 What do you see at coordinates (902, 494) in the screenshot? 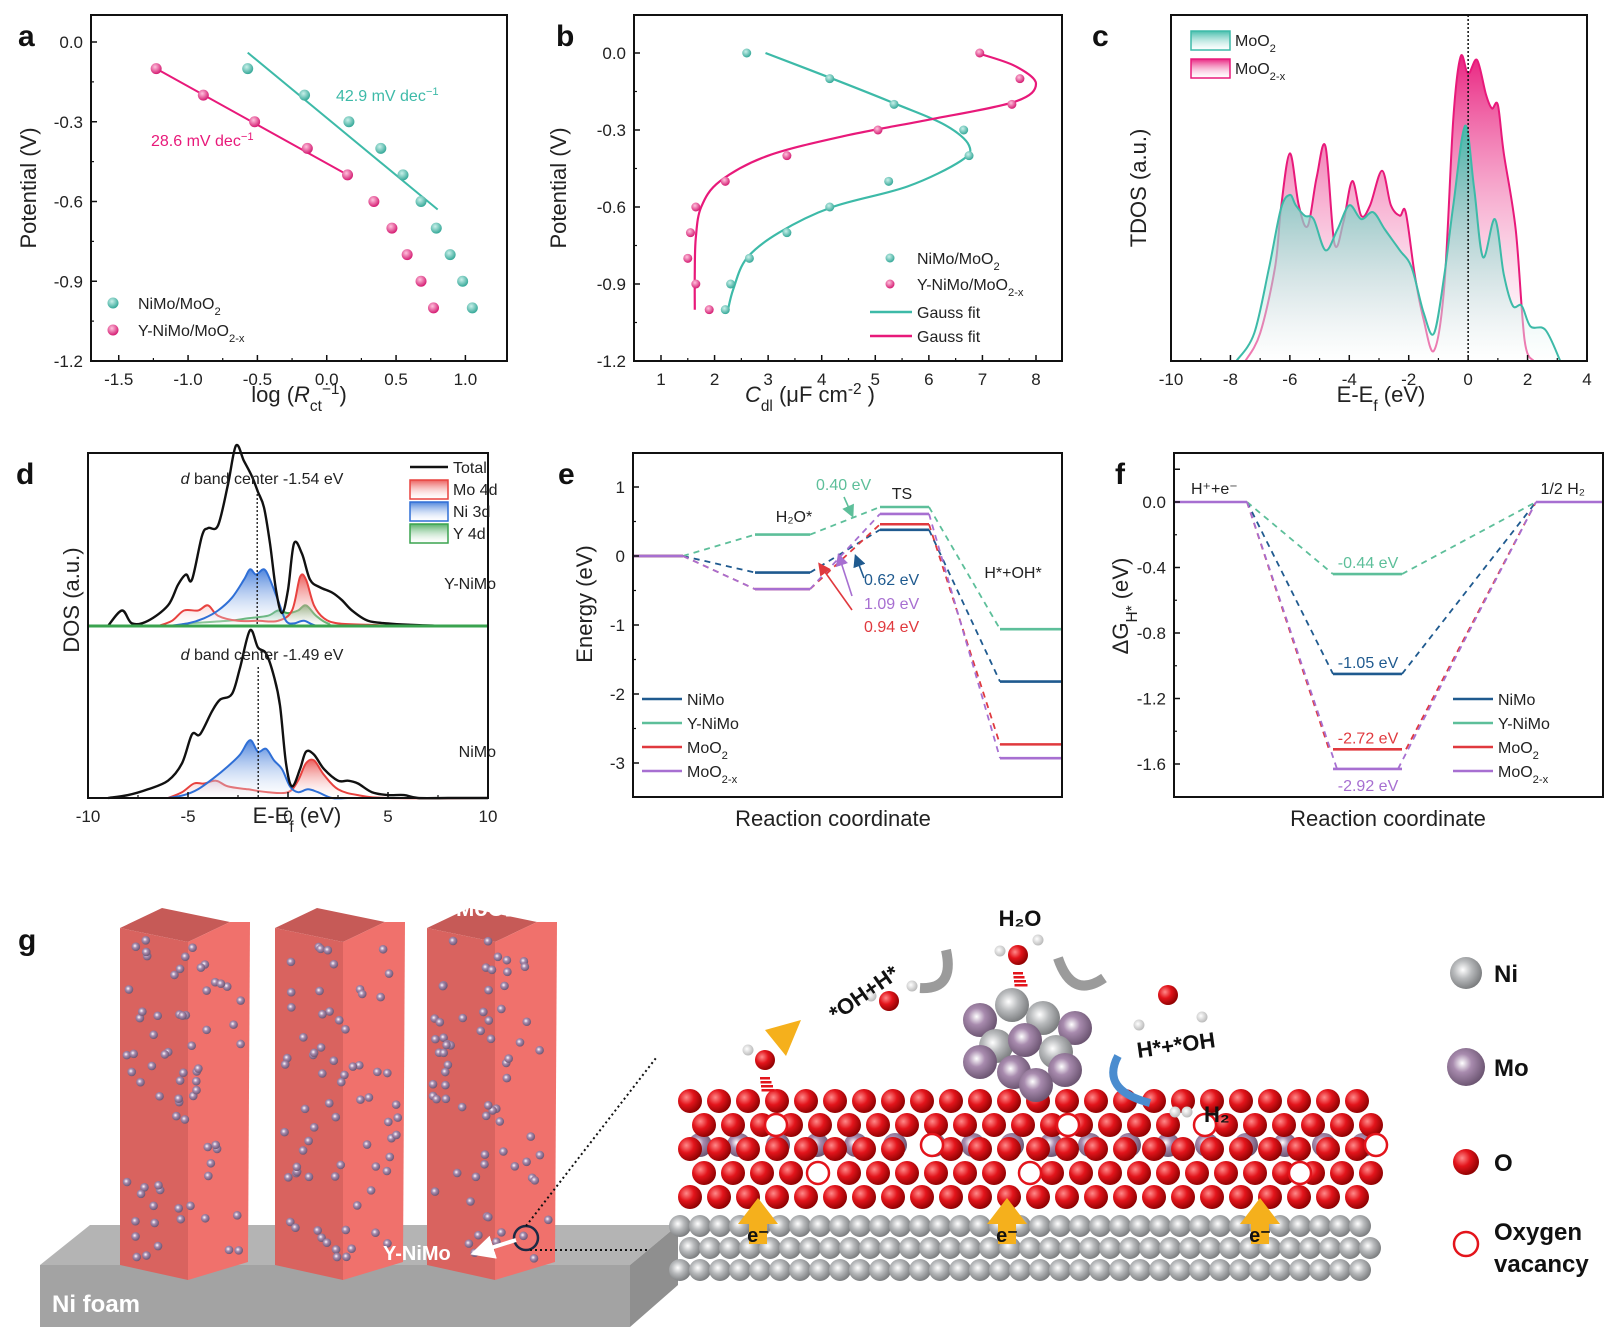
I see `panel-e-state-label-ts: TS` at bounding box center [902, 494].